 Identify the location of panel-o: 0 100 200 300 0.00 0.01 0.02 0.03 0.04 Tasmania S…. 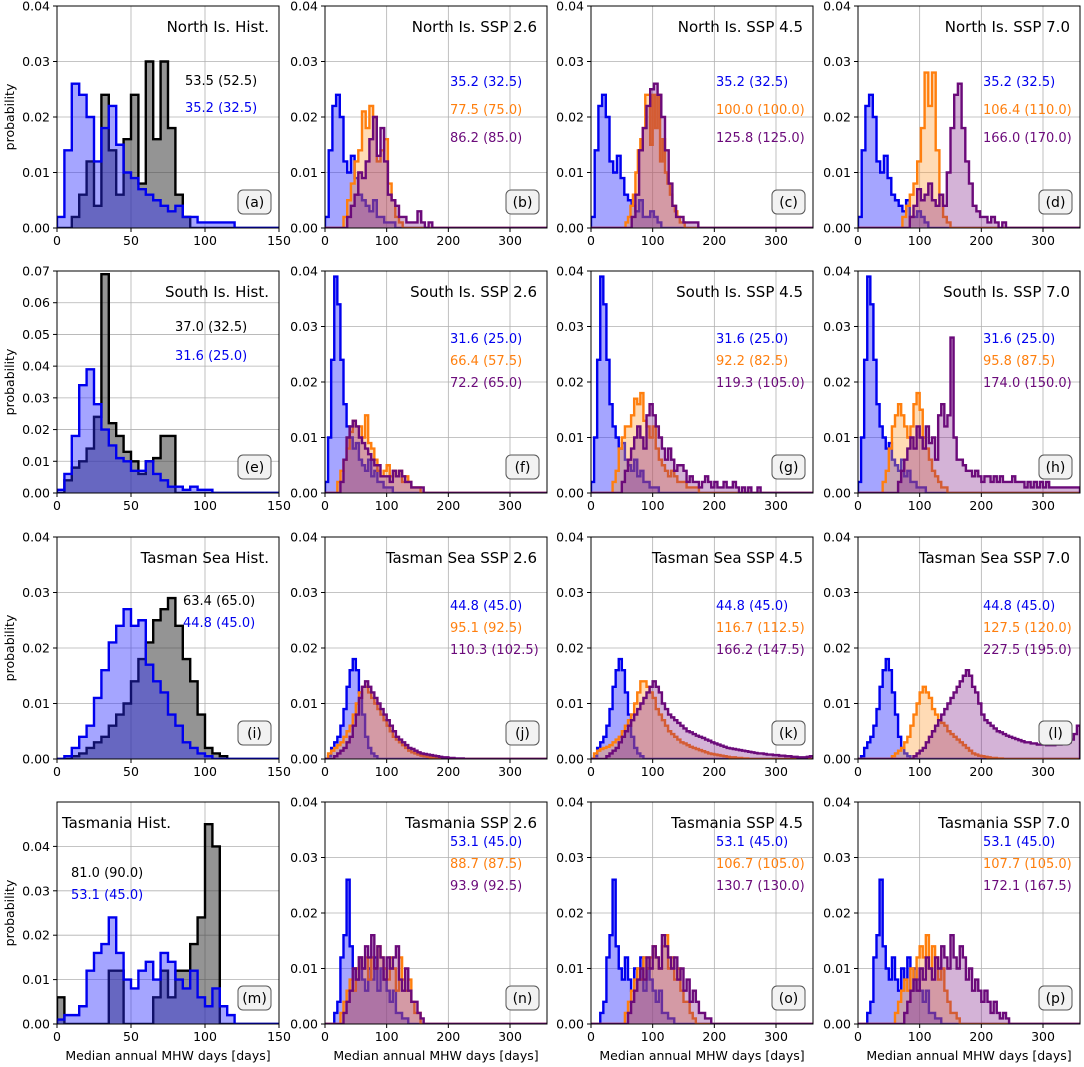
(685, 929).